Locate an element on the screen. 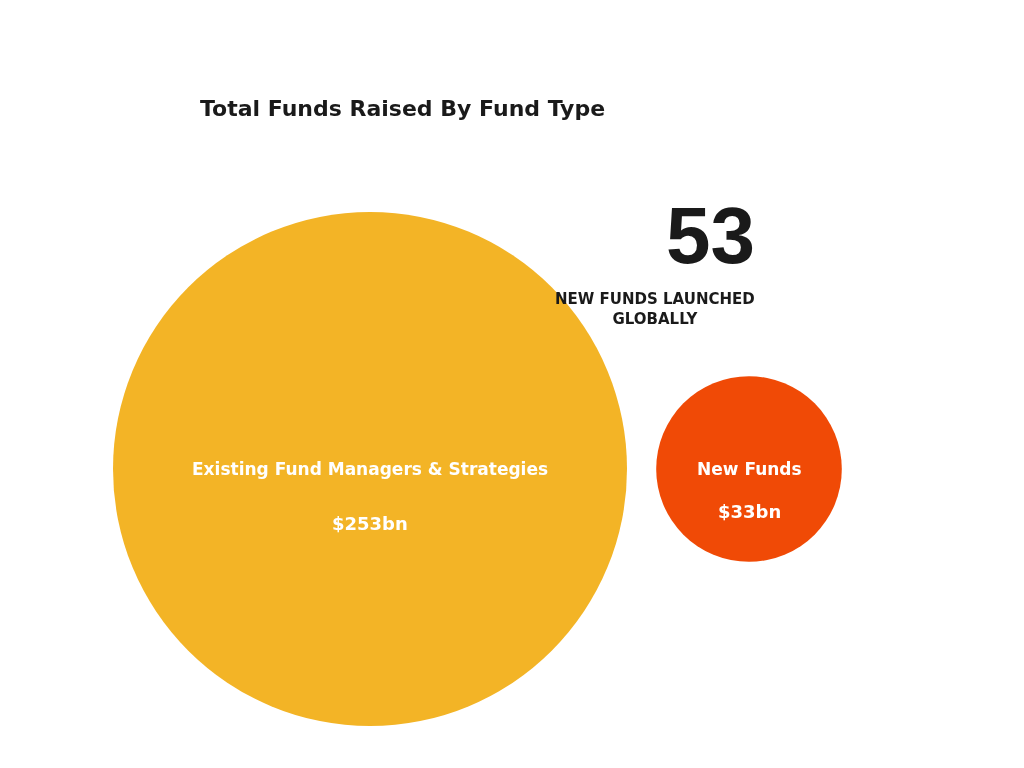 This screenshot has height=768, width=1024. category-label: Existing Fund Managers & Strategies is located at coordinates (370, 469).